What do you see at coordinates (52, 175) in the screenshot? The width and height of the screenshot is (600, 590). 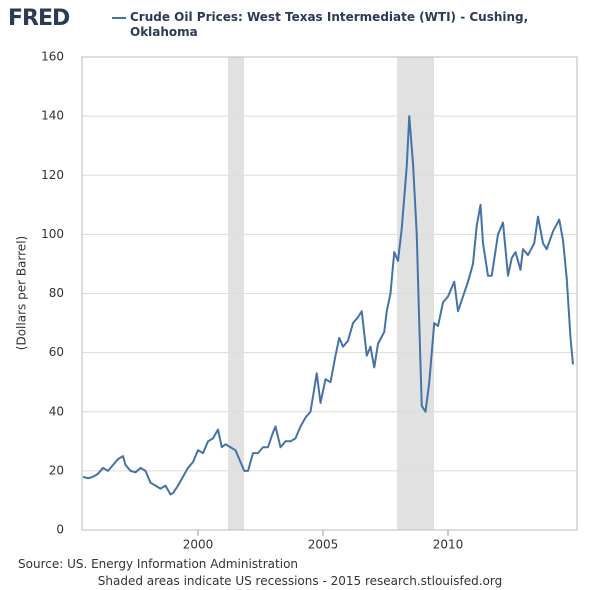 I see `y-tick-label: 120` at bounding box center [52, 175].